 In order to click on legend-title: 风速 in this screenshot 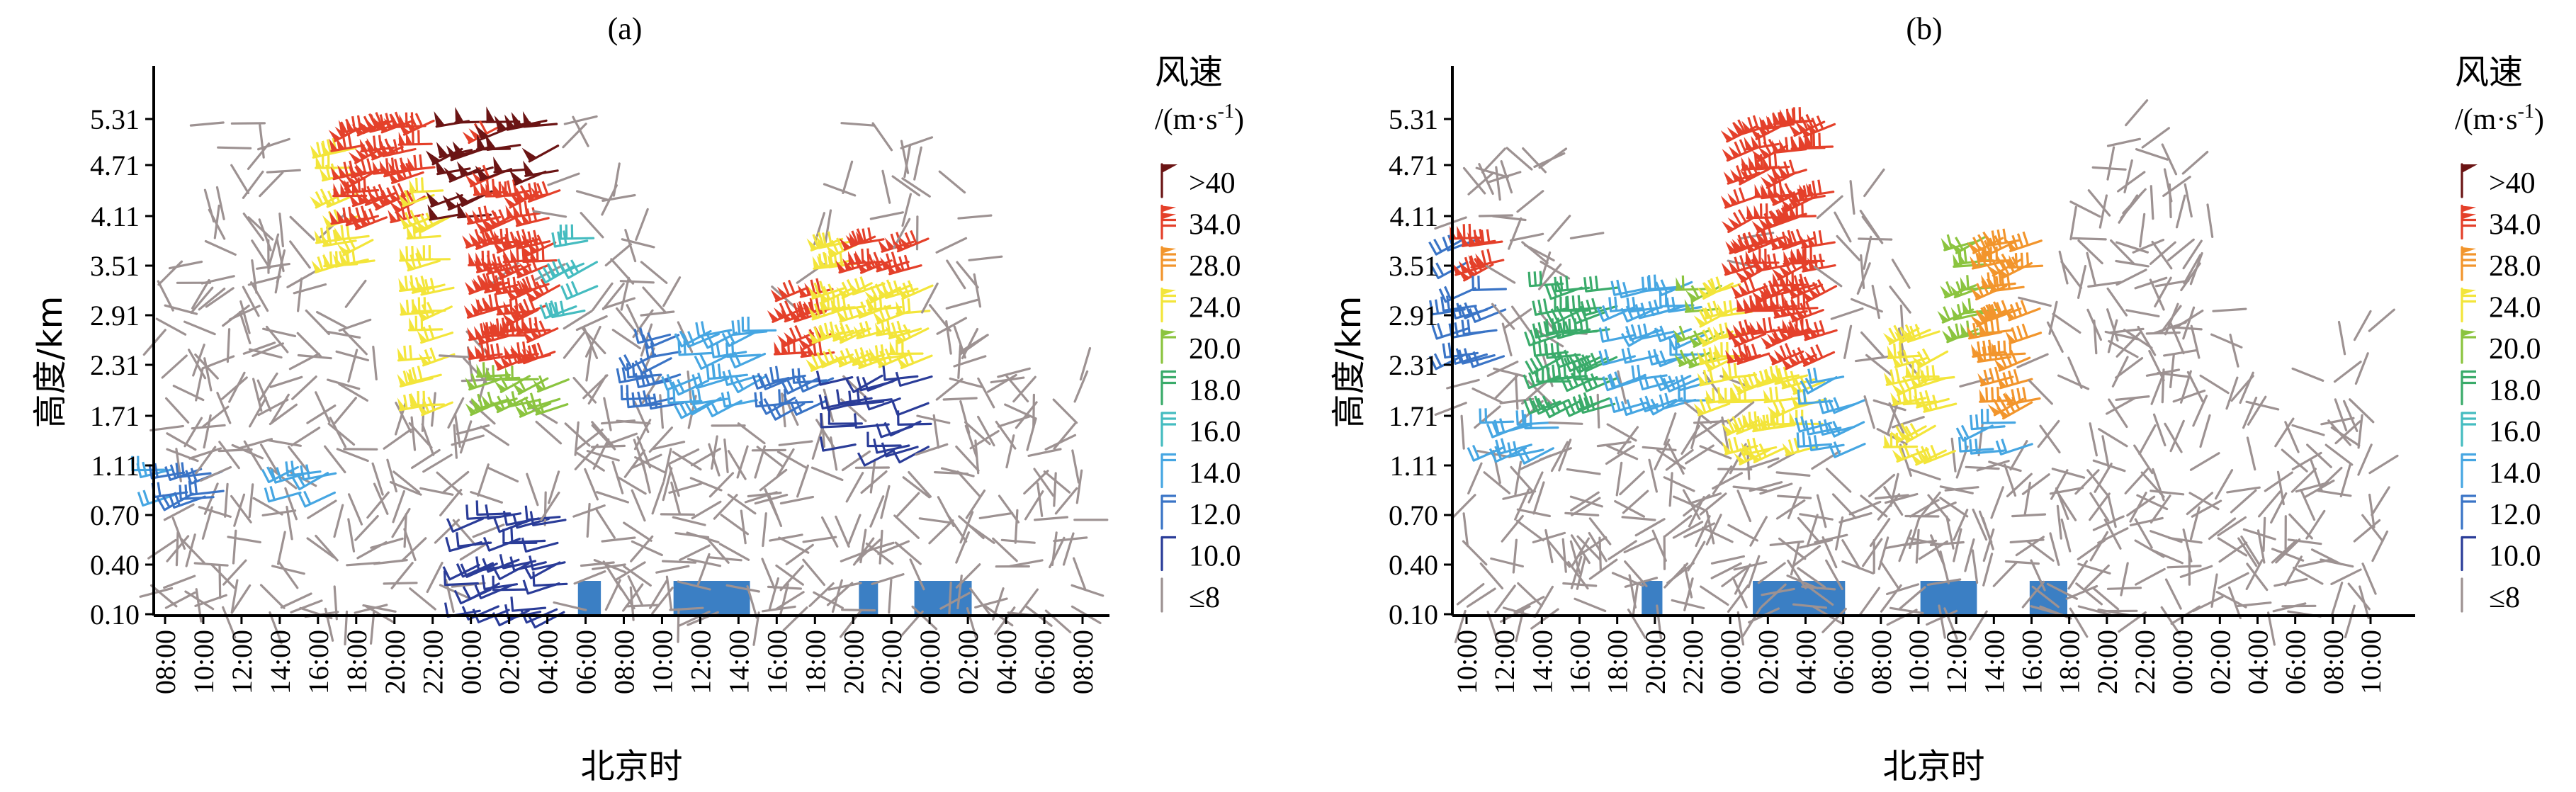, I will do `click(2489, 72)`.